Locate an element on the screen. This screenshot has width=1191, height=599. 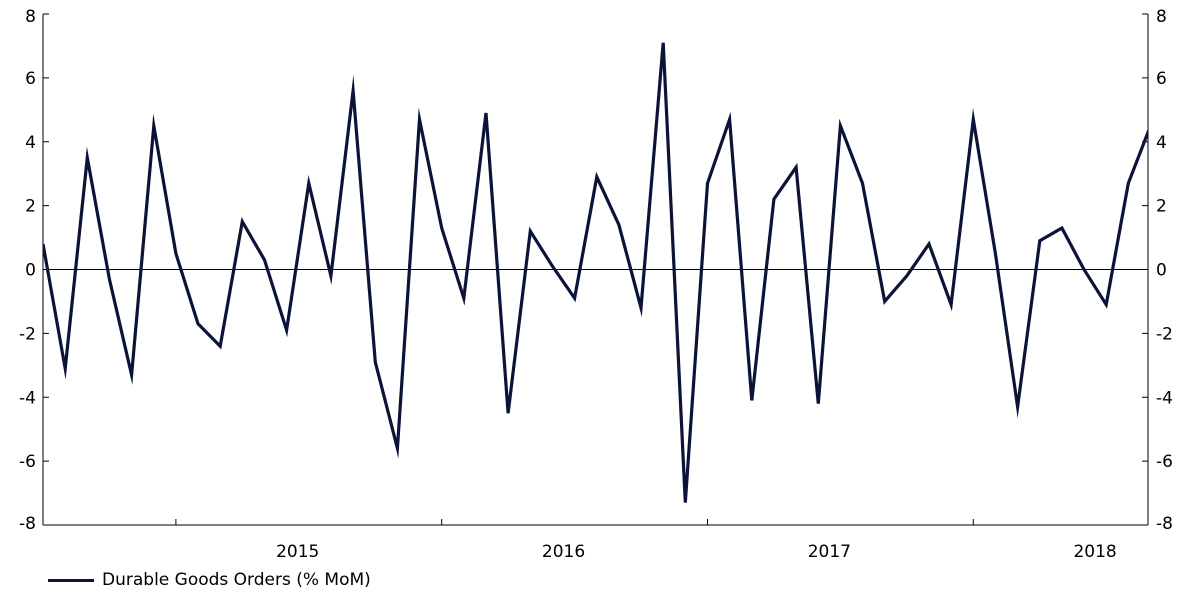
x-tick-label: 2016 is located at coordinates (563, 552).